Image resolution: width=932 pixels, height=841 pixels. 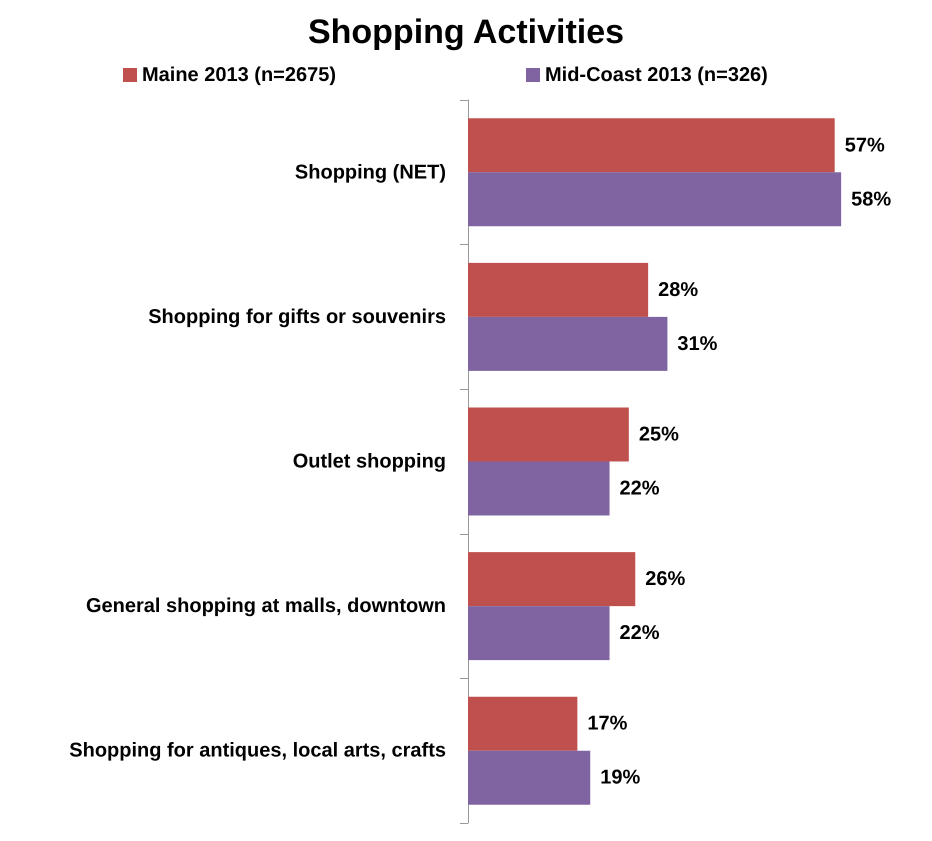 What do you see at coordinates (871, 199) in the screenshot?
I see `data-label: 58%` at bounding box center [871, 199].